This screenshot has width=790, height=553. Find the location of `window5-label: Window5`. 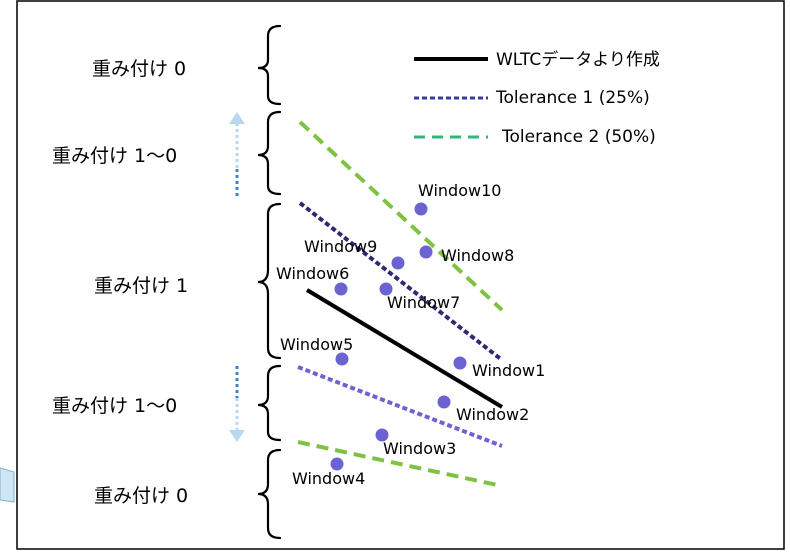

window5-label: Window5 is located at coordinates (316, 344).